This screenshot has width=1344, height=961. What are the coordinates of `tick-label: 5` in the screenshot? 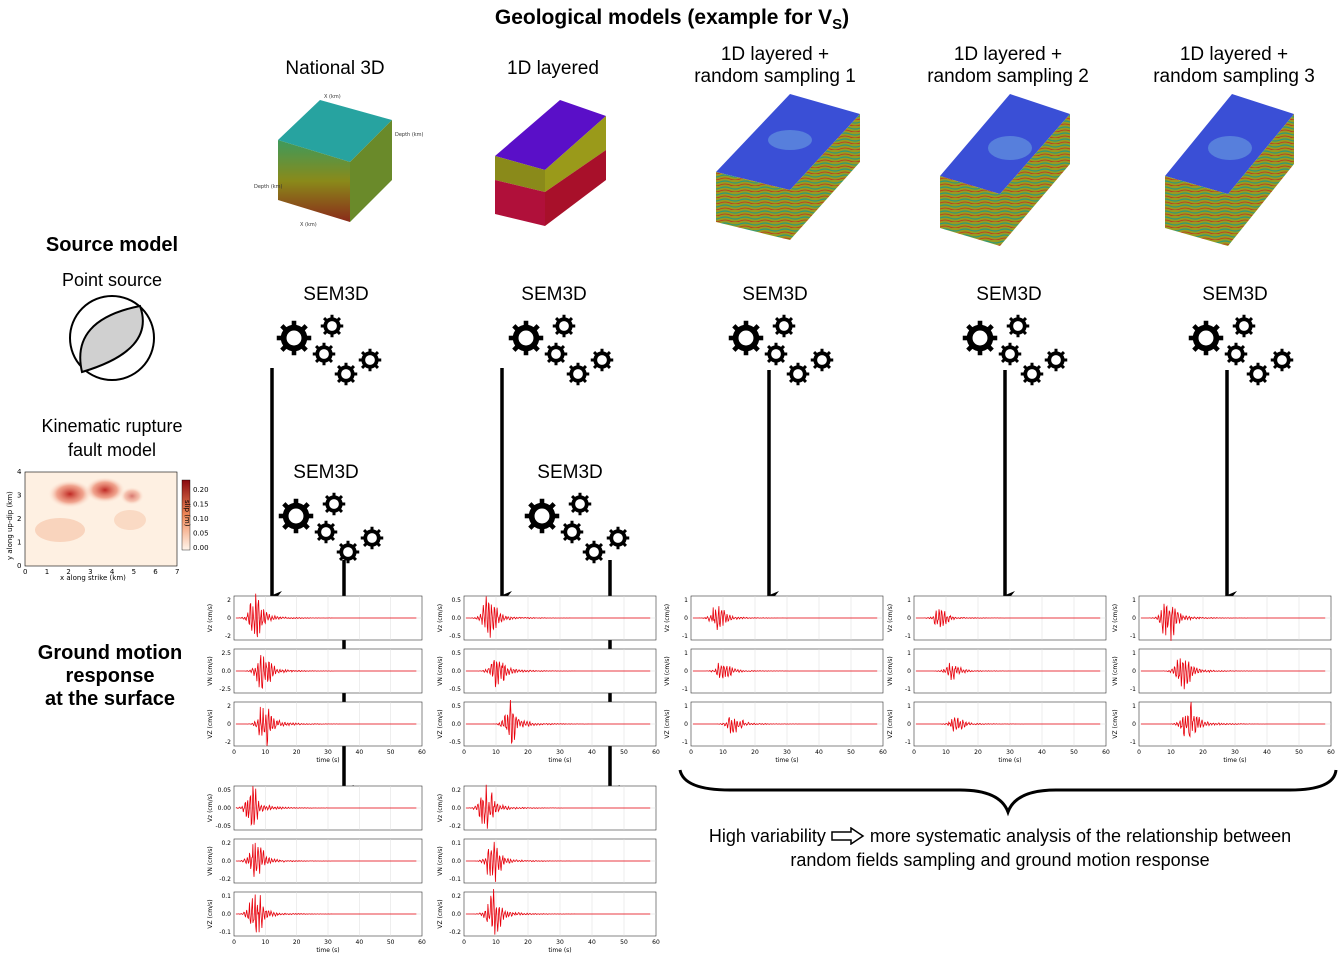 It's located at (134, 572).